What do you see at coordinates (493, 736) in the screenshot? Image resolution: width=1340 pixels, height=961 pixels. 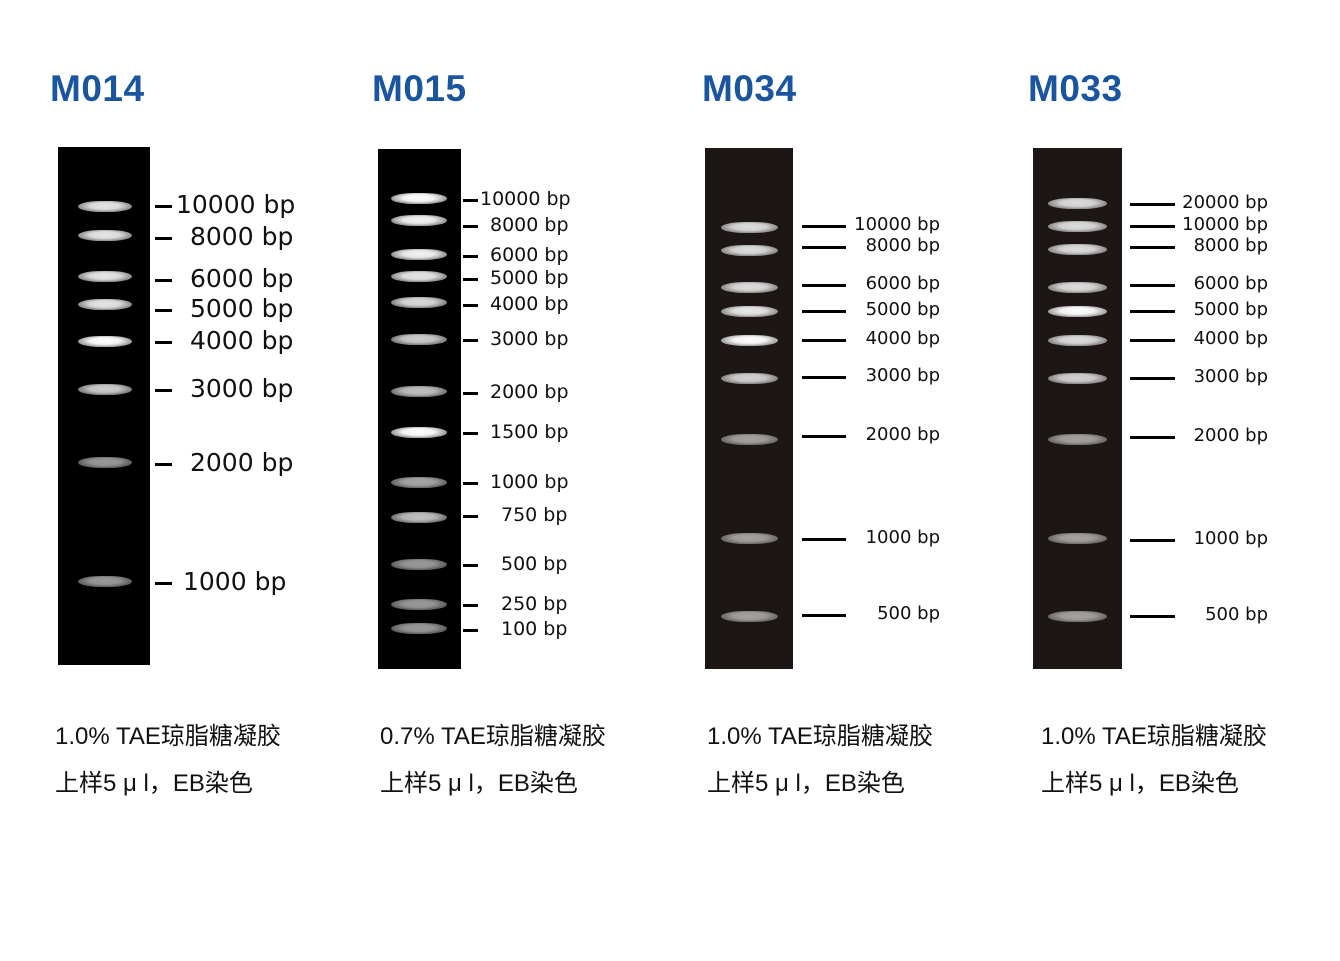 I see `gel-condition-caption: 0.7% TAE琼脂糖凝胶` at bounding box center [493, 736].